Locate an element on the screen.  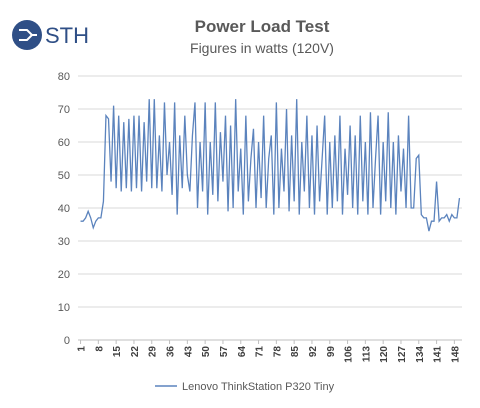
y-tick-label: 60 is located at coordinates (64, 143).